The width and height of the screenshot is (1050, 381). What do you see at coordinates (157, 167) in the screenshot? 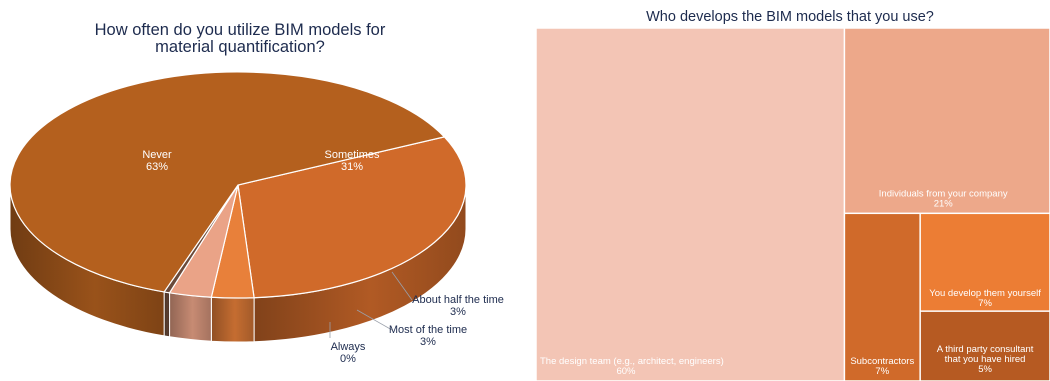
I see `pie-label-never-line-1: 63%` at bounding box center [157, 167].